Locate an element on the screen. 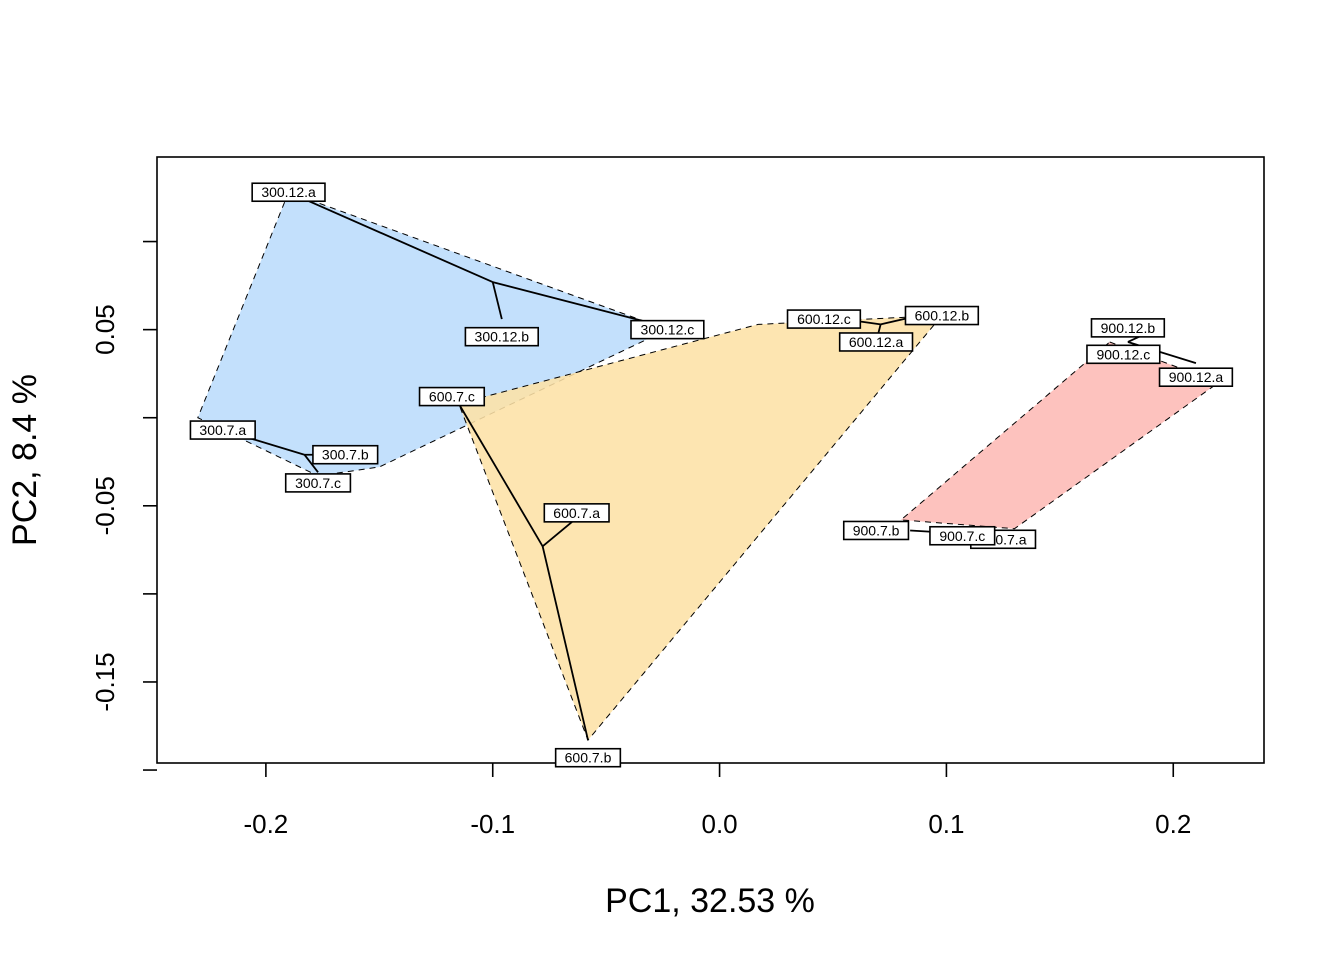 The width and height of the screenshot is (1344, 960). point-label: 600.12.c is located at coordinates (824, 319).